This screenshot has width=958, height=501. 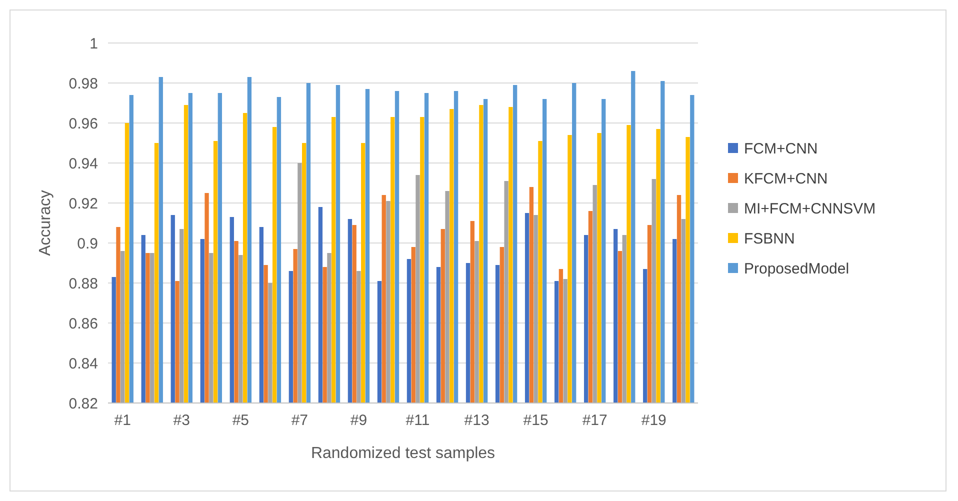 I want to click on y-axis-title: Accuracy, so click(x=45, y=223).